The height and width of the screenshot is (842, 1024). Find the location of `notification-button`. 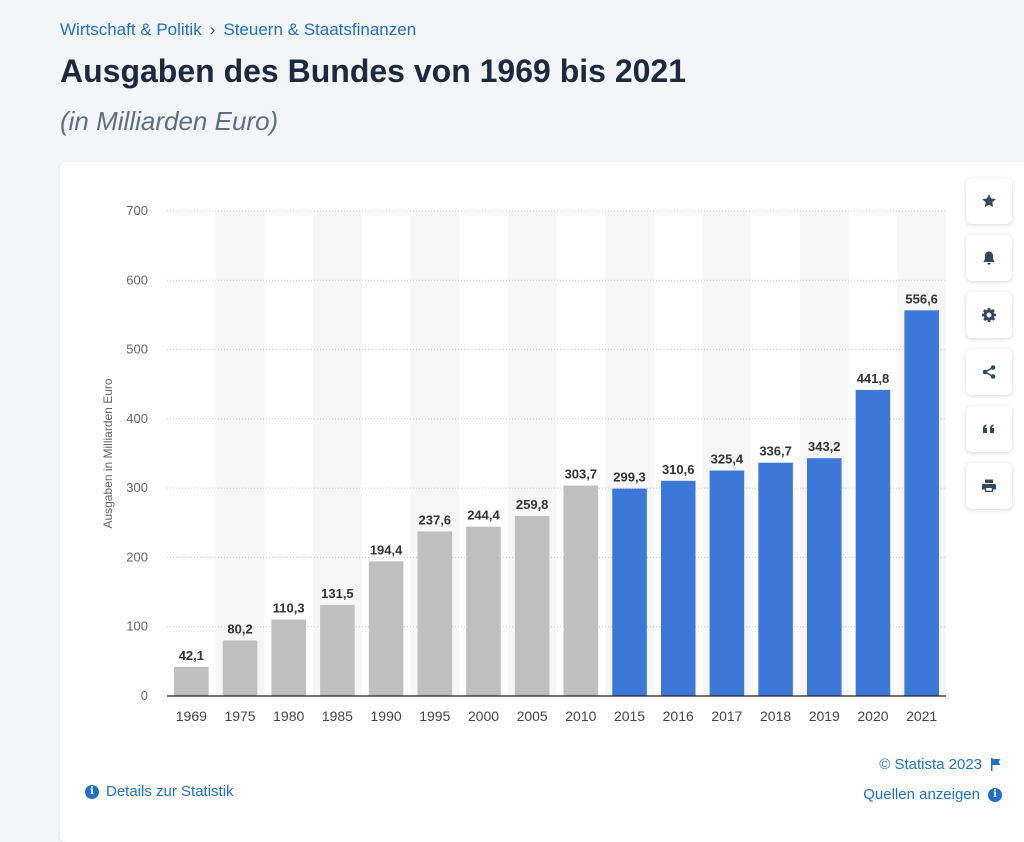

notification-button is located at coordinates (989, 258).